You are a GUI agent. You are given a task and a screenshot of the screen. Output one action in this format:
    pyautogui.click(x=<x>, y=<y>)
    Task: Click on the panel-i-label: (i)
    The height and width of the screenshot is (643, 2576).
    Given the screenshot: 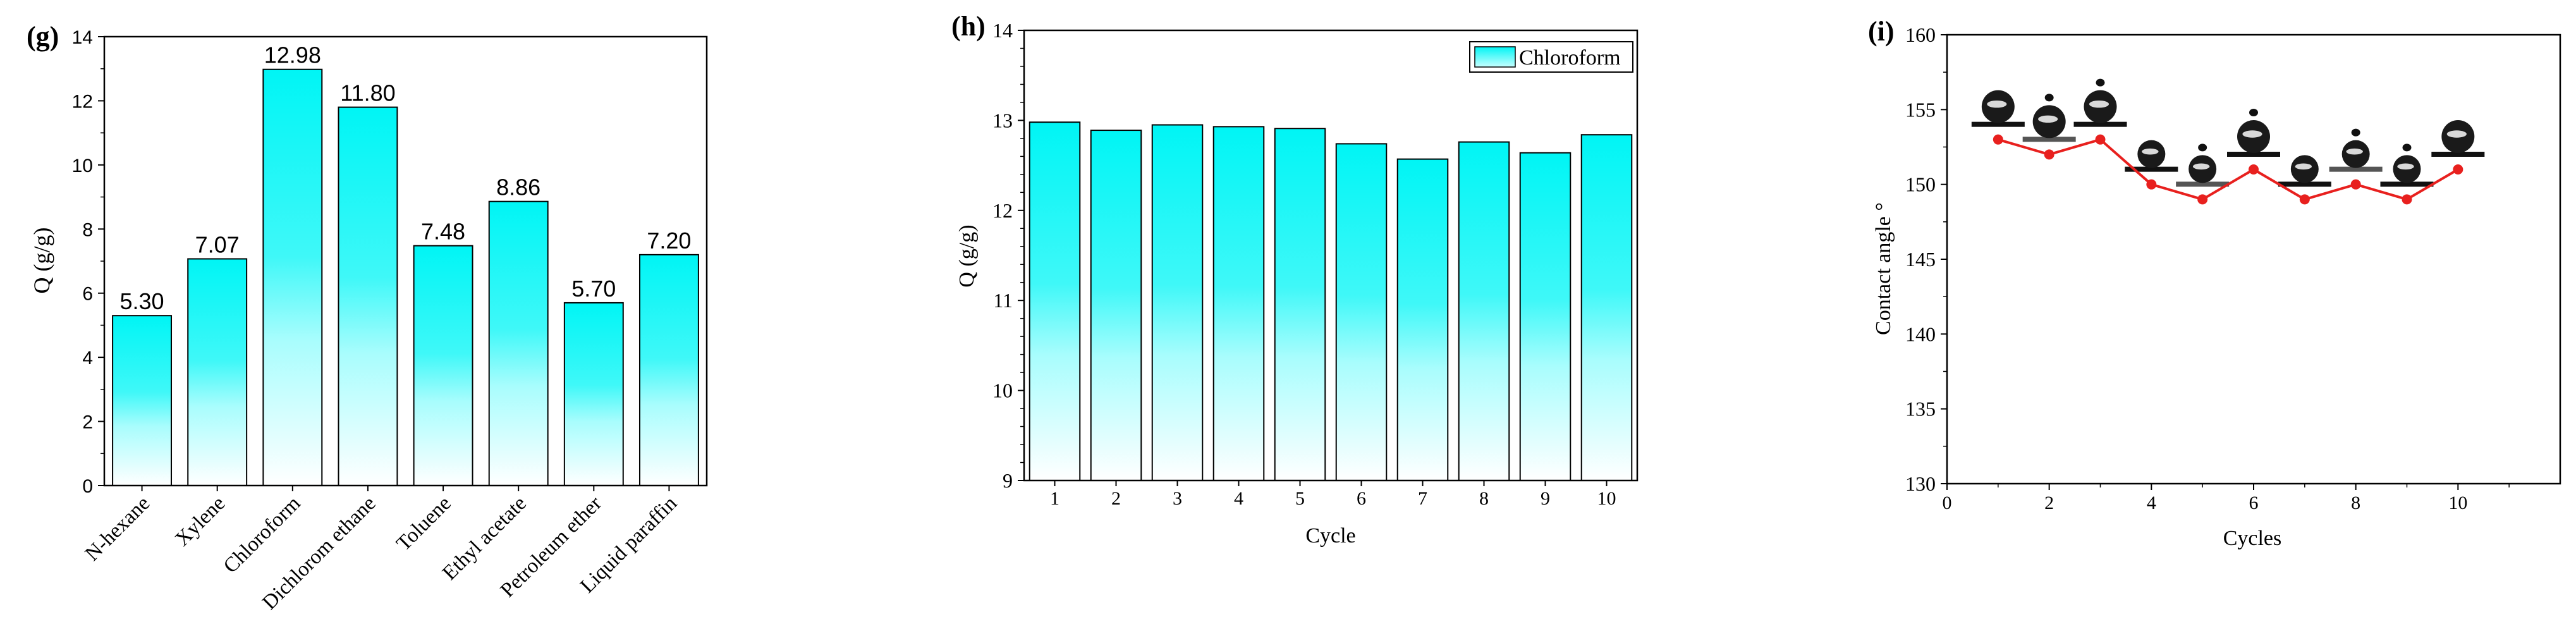 What is the action you would take?
    pyautogui.click(x=1881, y=32)
    